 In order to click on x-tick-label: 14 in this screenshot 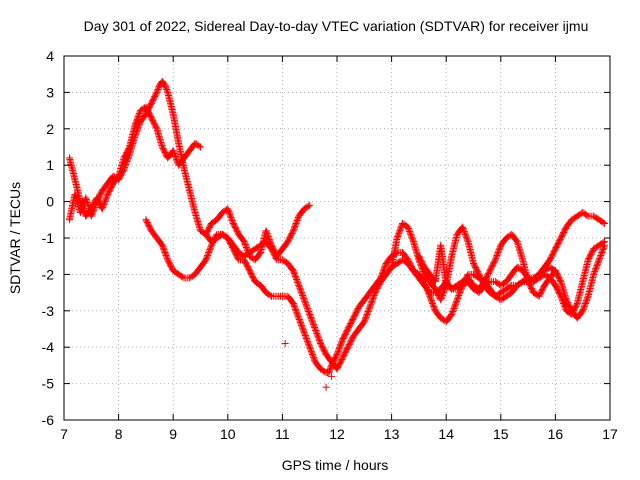, I will do `click(446, 434)`.